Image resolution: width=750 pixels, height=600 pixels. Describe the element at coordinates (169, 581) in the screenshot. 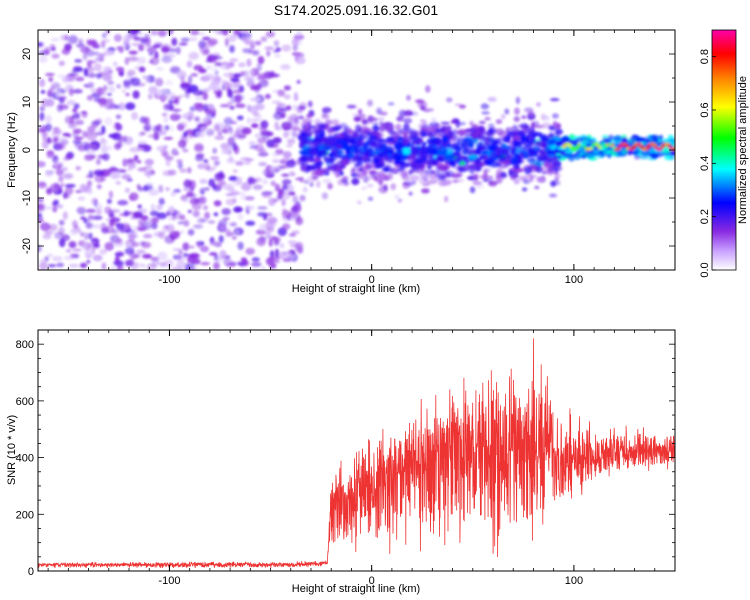

I see `snr-x-tick-label: -100` at that location.